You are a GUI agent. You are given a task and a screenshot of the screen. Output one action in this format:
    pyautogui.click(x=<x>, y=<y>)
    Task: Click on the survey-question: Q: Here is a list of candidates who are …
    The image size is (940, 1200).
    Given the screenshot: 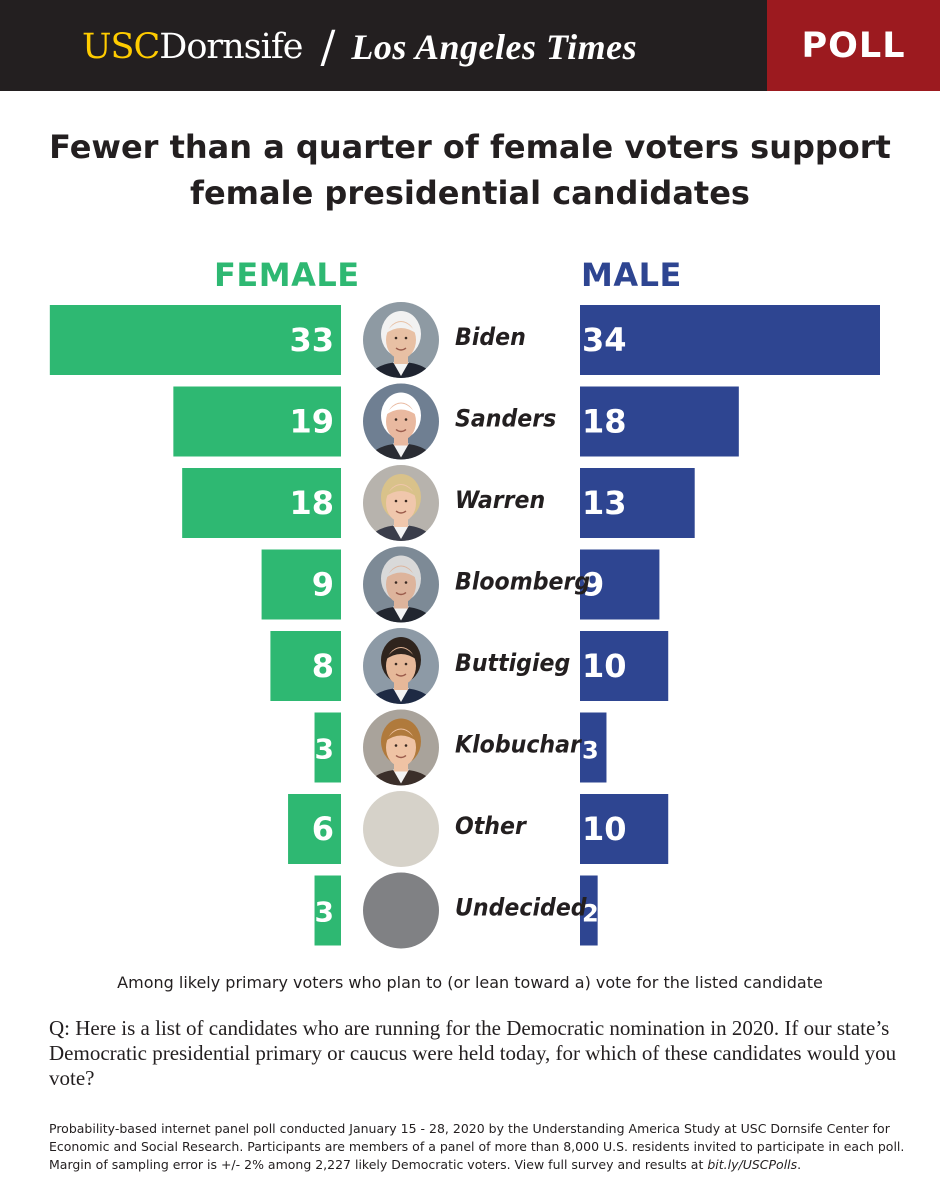 What is the action you would take?
    pyautogui.click(x=473, y=1053)
    